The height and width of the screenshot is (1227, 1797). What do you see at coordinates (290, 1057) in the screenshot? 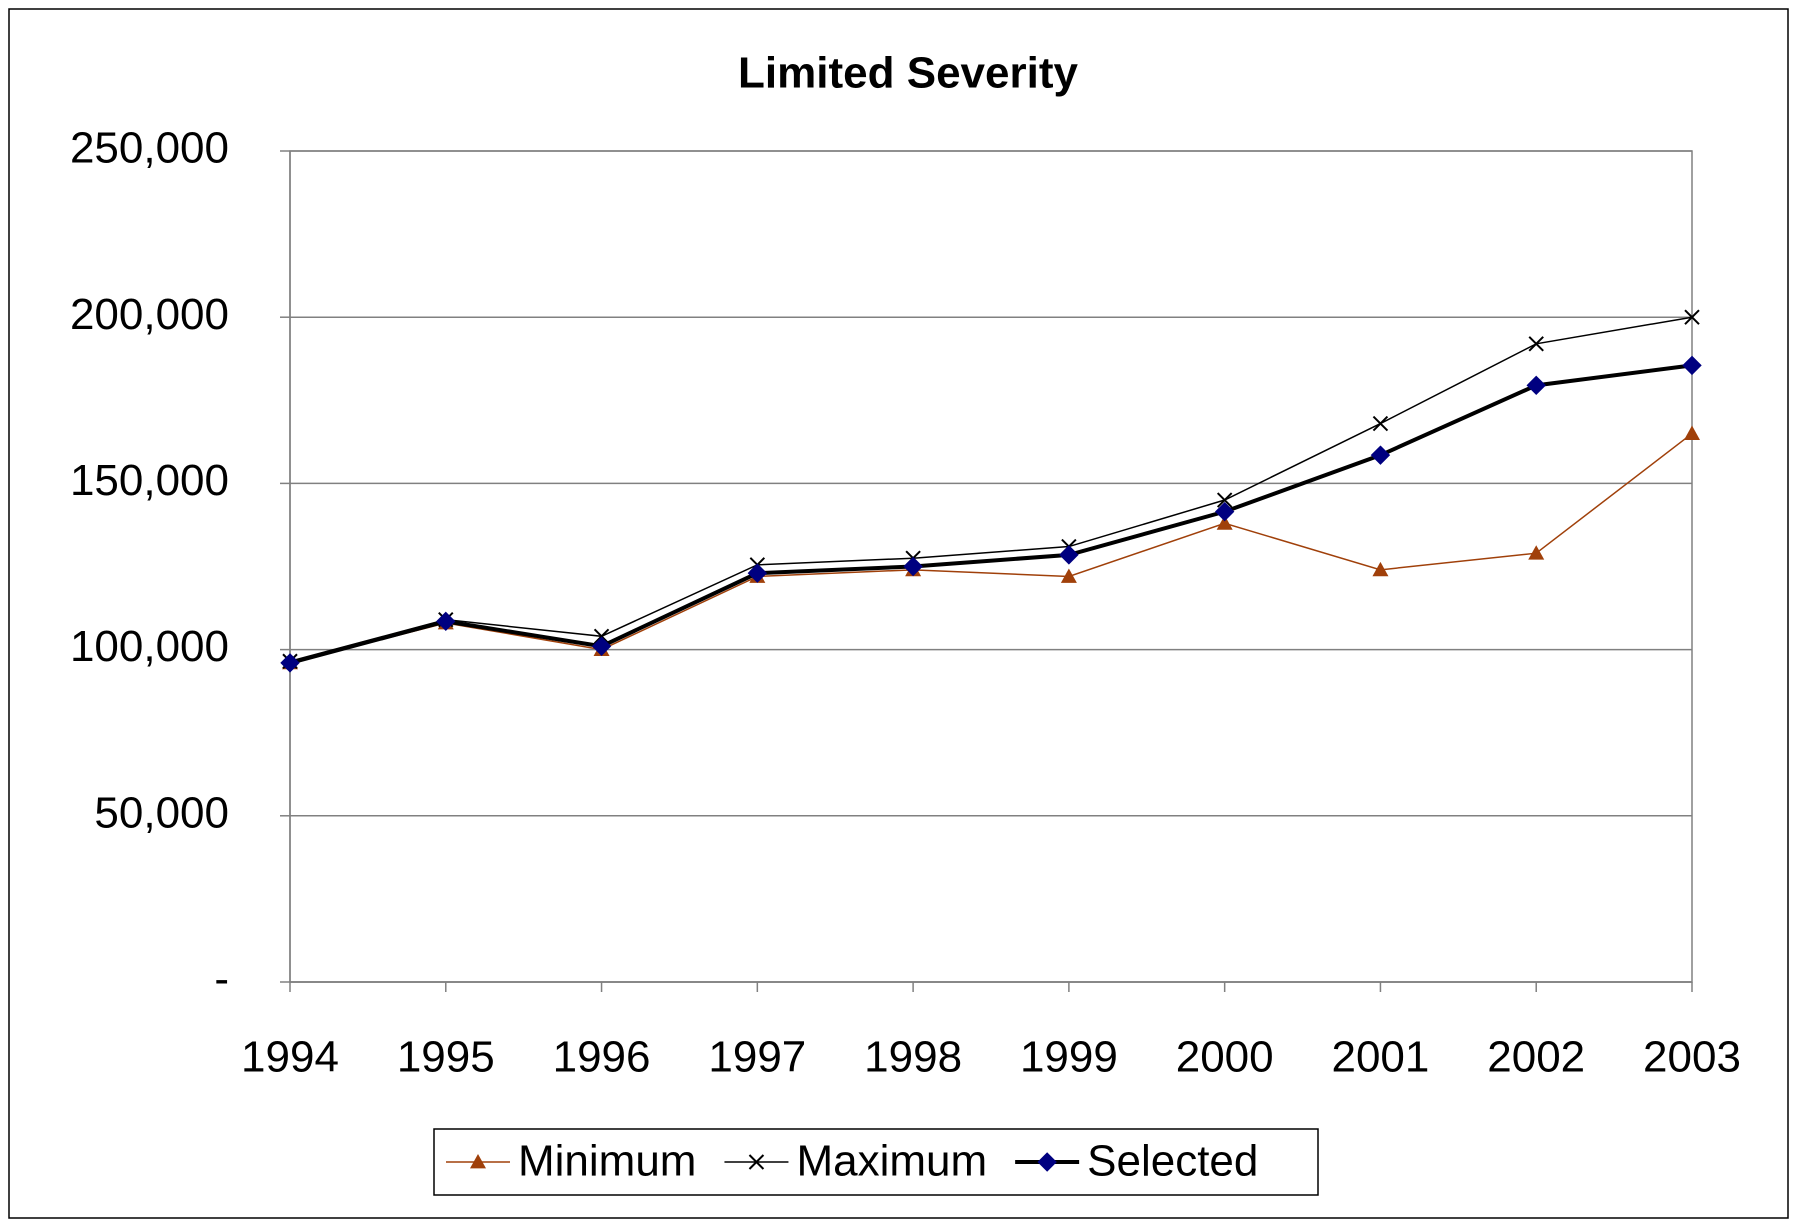
I see `x-tick-label: 1994` at bounding box center [290, 1057].